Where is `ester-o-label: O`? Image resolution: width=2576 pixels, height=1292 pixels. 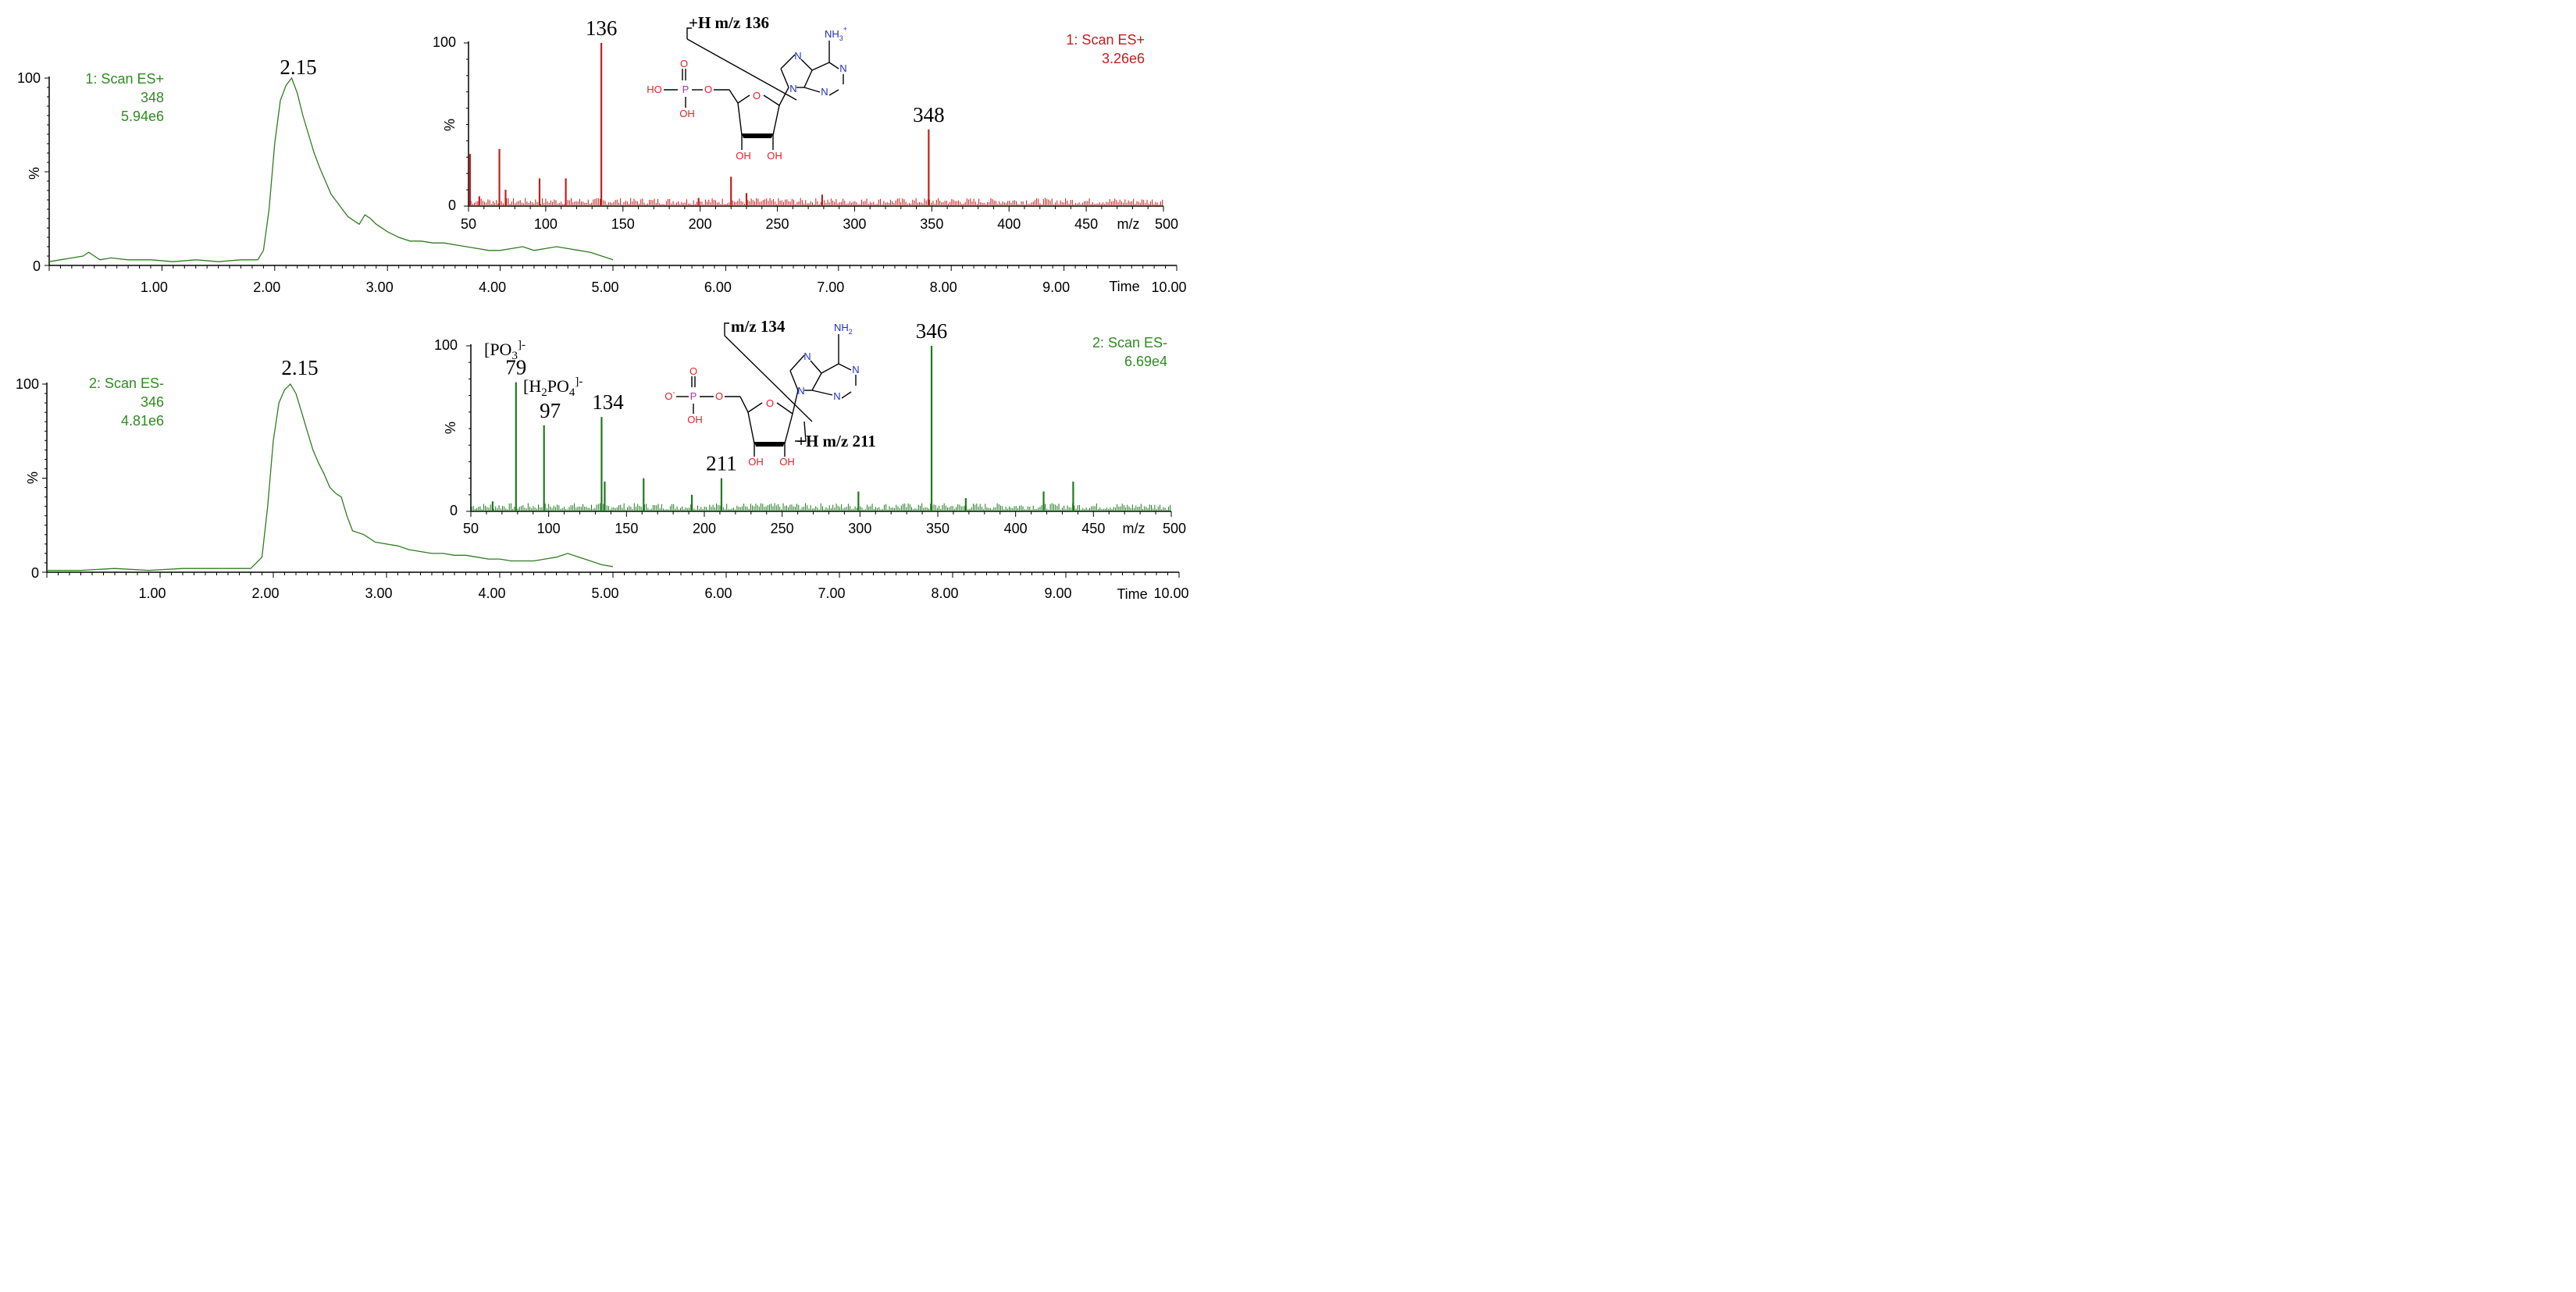
ester-o-label: O is located at coordinates (708, 89).